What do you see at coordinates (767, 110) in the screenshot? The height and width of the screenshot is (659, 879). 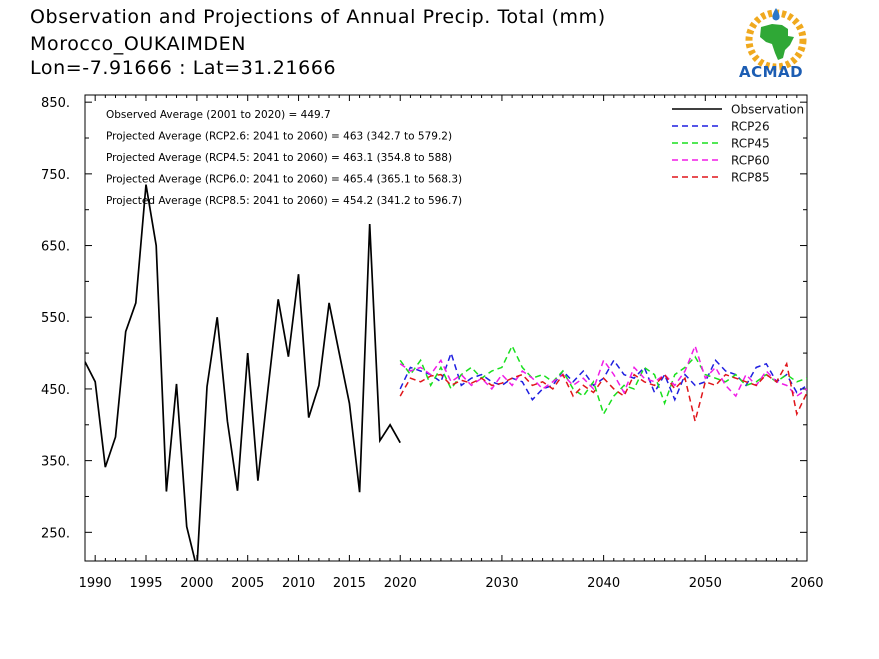 I see `legend-label: Observation` at bounding box center [767, 110].